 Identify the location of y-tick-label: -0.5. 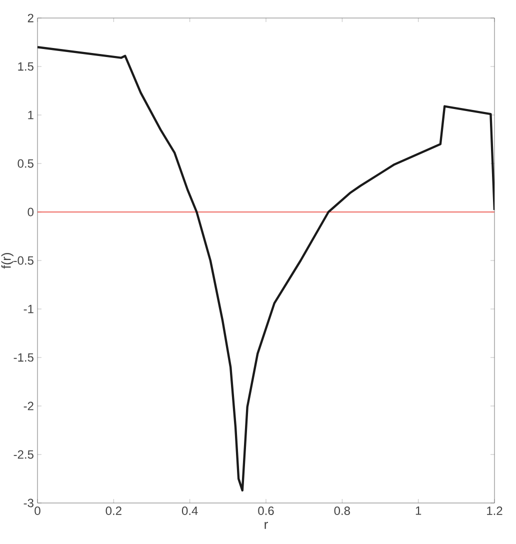
(24, 260).